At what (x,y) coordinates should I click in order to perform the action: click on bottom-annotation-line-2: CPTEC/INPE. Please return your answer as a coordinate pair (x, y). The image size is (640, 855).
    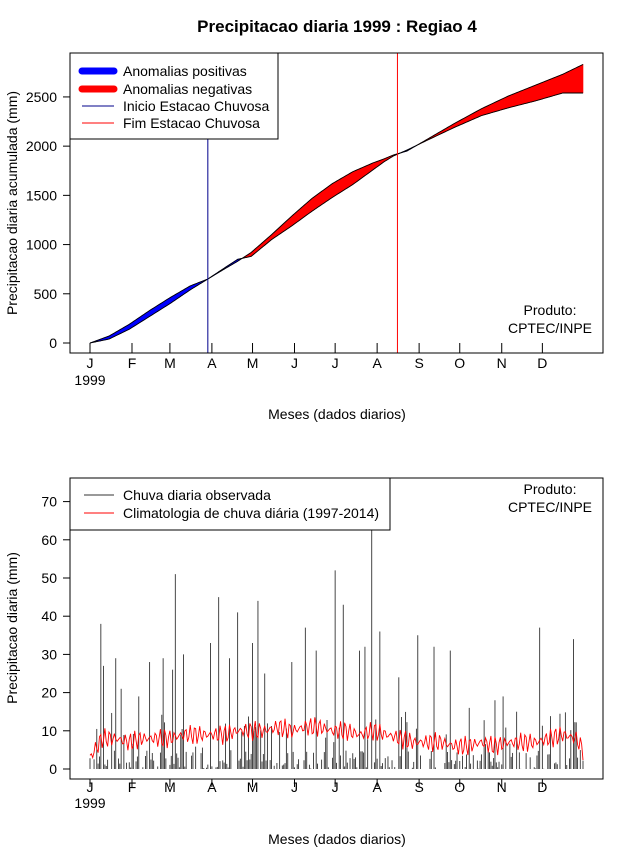
    Looking at the image, I should click on (550, 507).